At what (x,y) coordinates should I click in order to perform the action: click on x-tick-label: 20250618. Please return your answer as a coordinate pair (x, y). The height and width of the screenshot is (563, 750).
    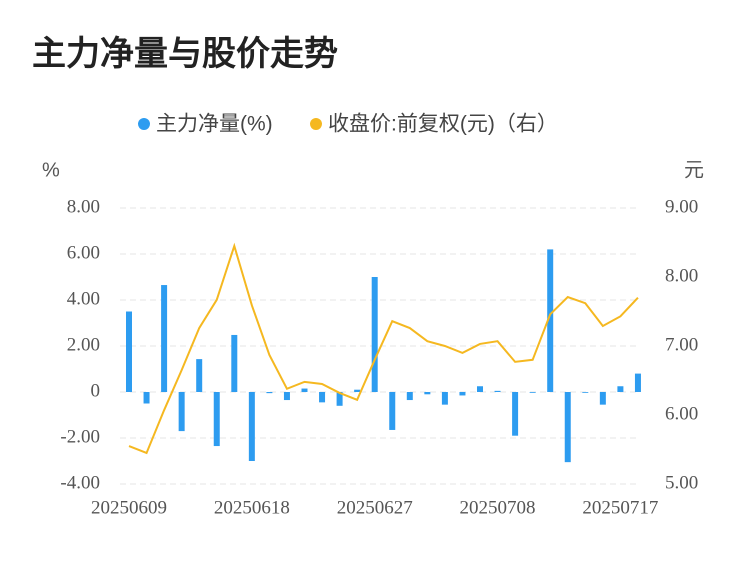
    Looking at the image, I should click on (252, 507).